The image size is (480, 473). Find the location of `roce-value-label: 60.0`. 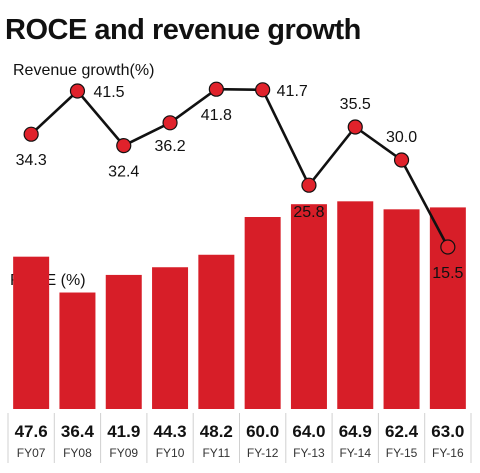

roce-value-label: 60.0 is located at coordinates (262, 431).